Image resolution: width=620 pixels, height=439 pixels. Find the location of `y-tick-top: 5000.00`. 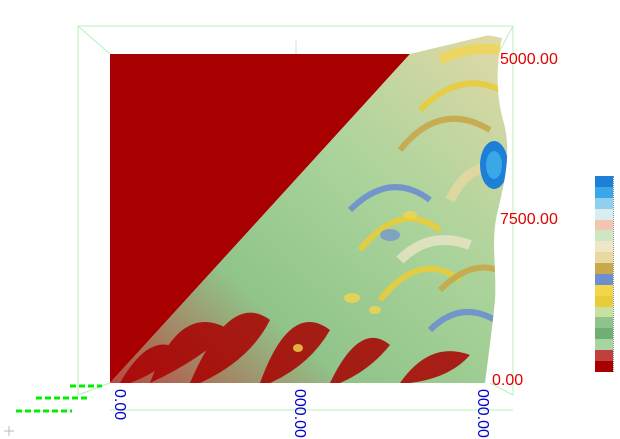

y-tick-top: 5000.00 is located at coordinates (529, 59).